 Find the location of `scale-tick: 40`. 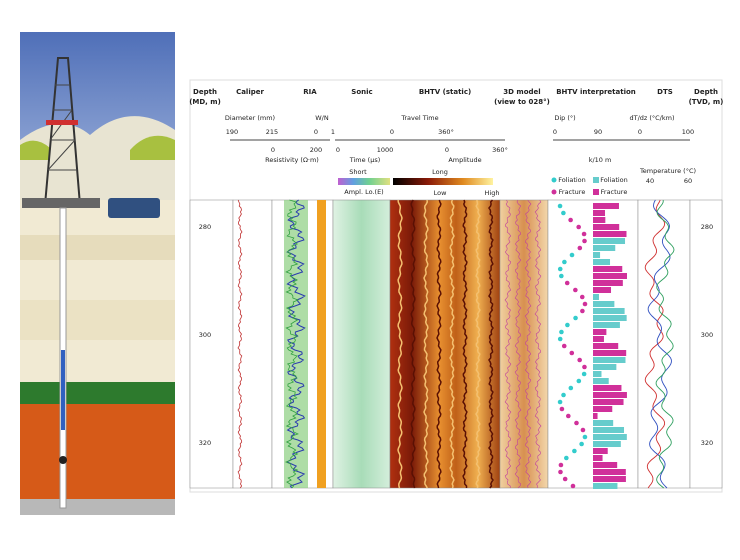

scale-tick: 40 is located at coordinates (650, 181).